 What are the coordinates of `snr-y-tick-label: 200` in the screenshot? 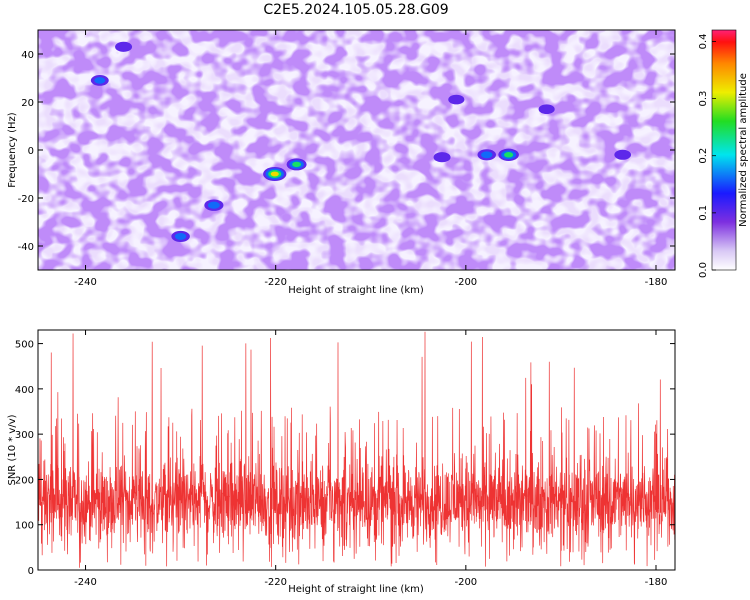 It's located at (24, 480).